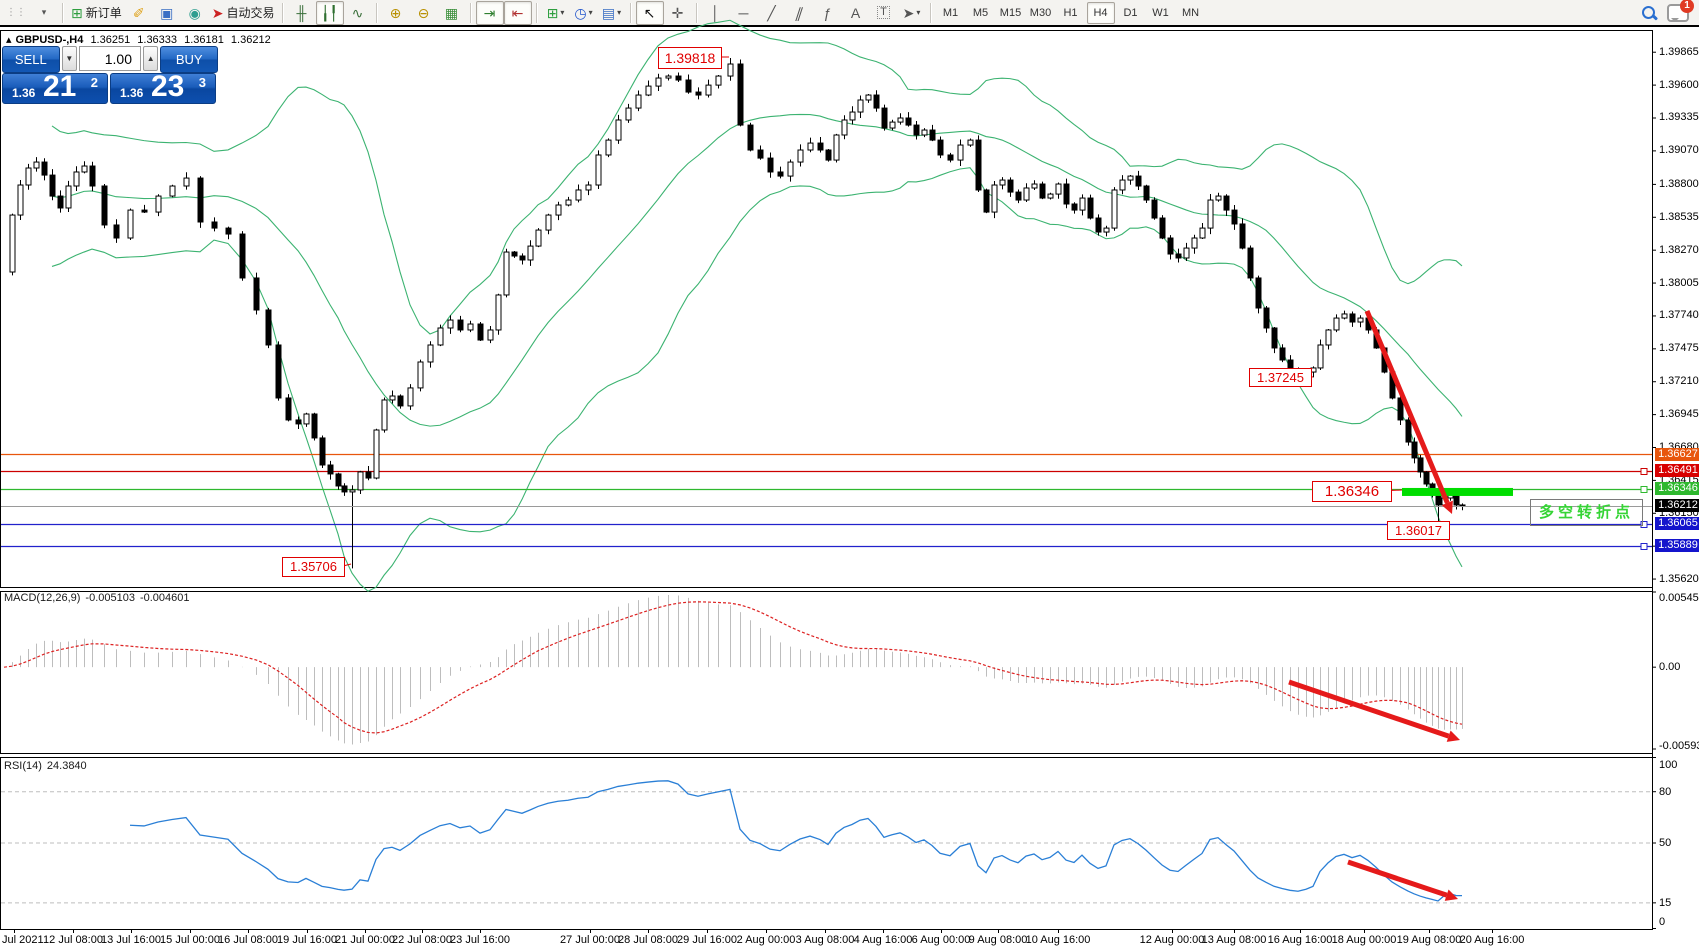 This screenshot has width=1699, height=949. Describe the element at coordinates (217, 12) in the screenshot. I see `autotrading-icon: ➤` at that location.